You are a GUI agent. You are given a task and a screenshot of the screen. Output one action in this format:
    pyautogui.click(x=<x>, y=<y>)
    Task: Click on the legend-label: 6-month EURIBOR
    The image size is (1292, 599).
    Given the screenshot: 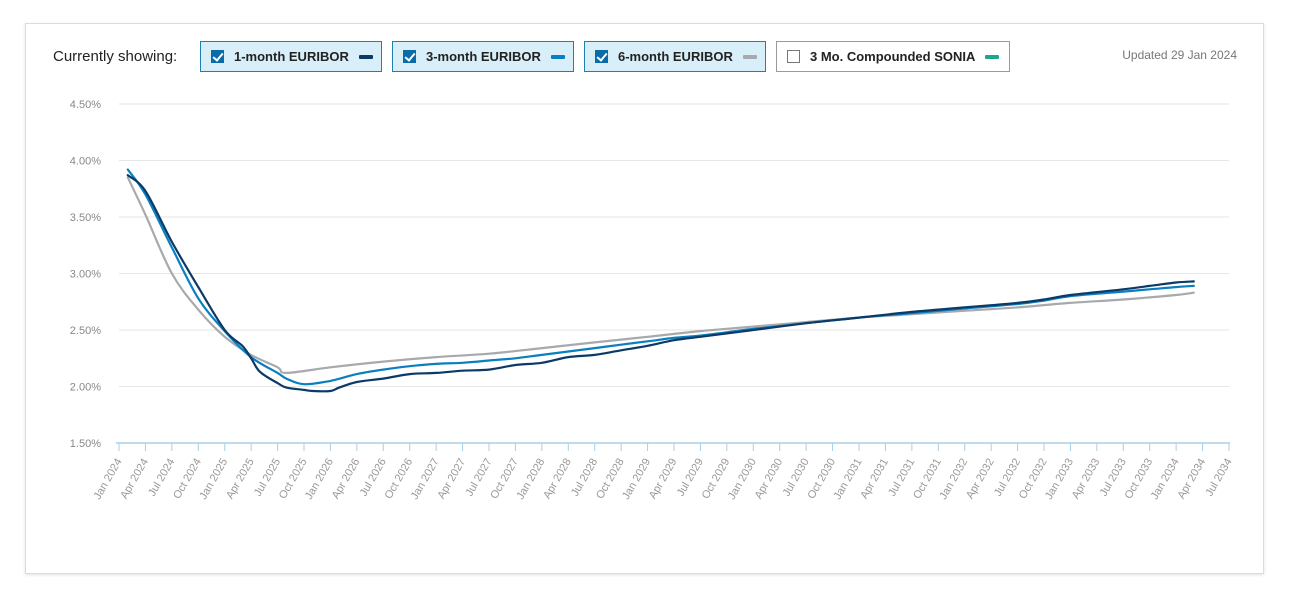 What is the action you would take?
    pyautogui.click(x=675, y=56)
    